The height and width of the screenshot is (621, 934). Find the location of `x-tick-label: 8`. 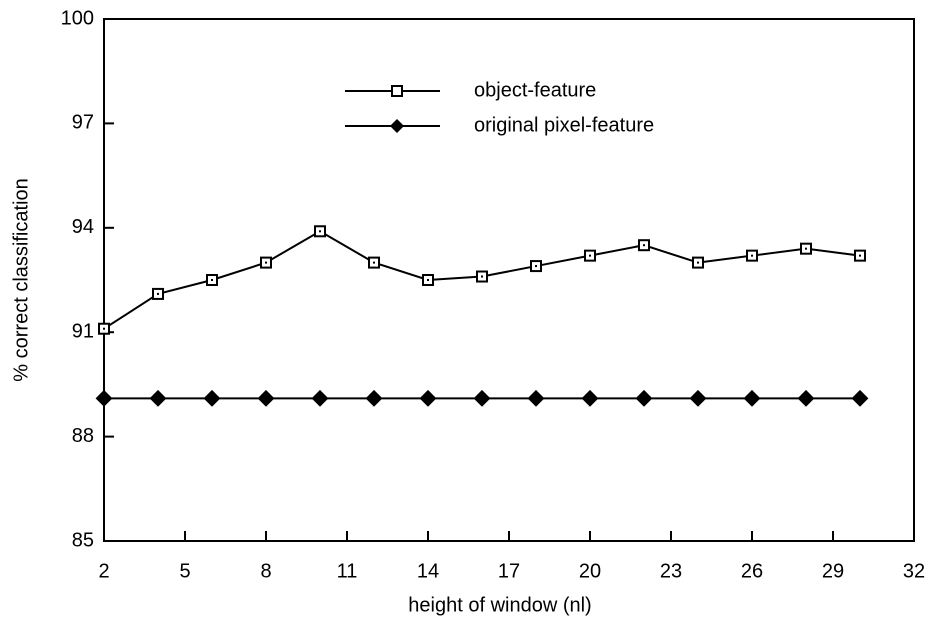

x-tick-label: 8 is located at coordinates (265, 571).